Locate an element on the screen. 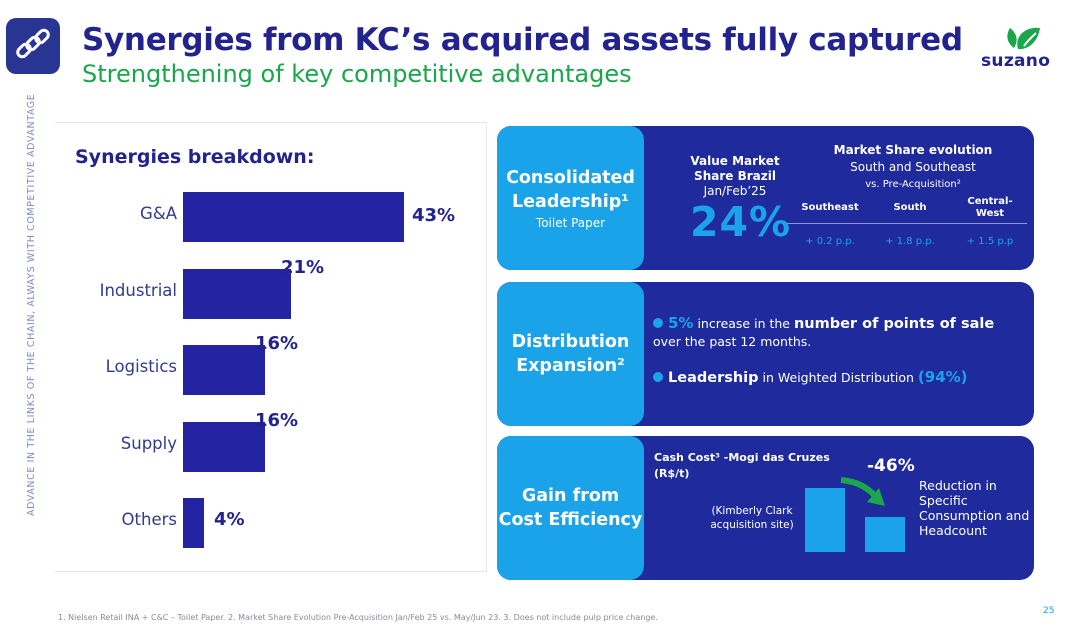 The image size is (1080, 630). bar-value-g-a: 43% is located at coordinates (434, 215).